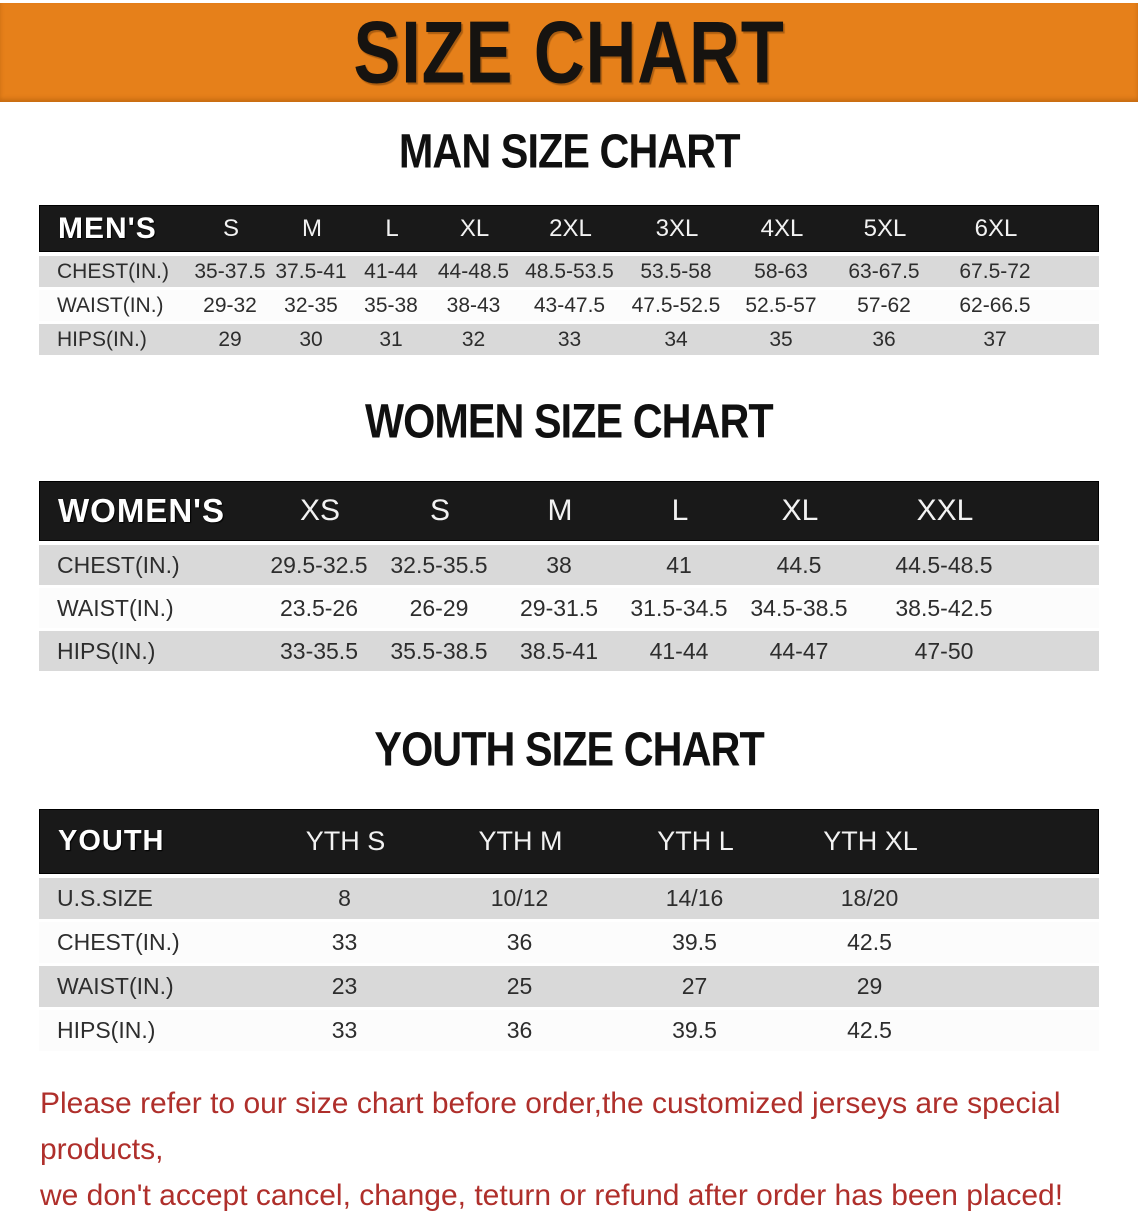 The width and height of the screenshot is (1138, 1219). I want to click on value-cell: 37, so click(995, 339).